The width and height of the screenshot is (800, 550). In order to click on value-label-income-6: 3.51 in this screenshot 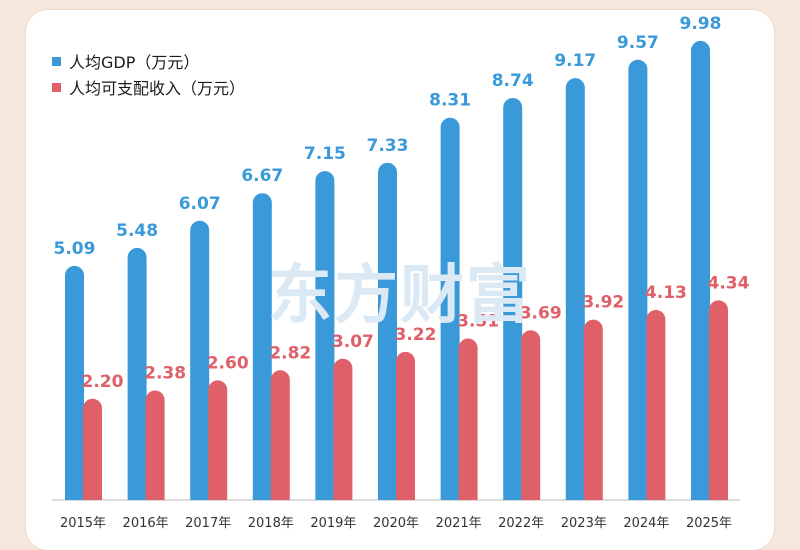, I will do `click(478, 322)`.